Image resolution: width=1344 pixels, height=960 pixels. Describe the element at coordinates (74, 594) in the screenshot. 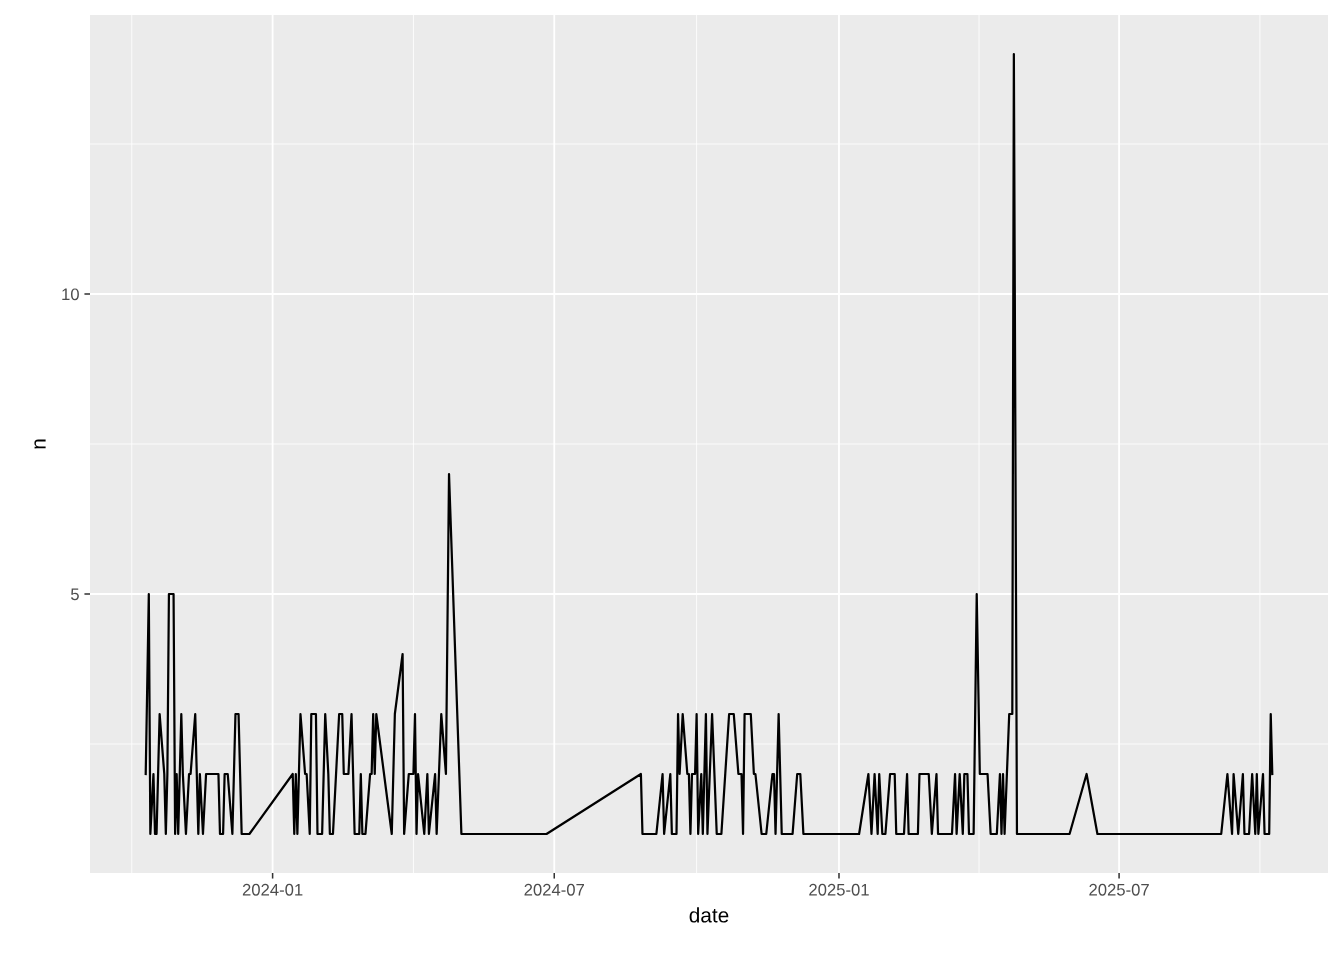

I see `y-tick-label: 5` at that location.